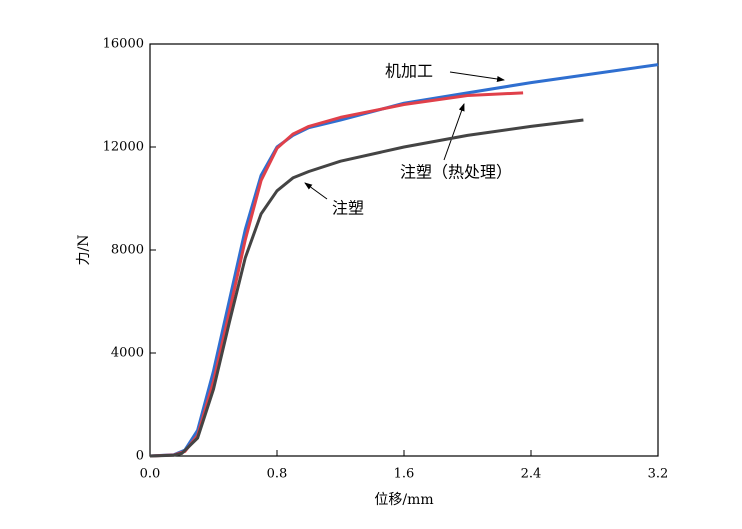 This screenshot has height=529, width=742. Describe the element at coordinates (150, 474) in the screenshot. I see `x-tick-label: 0.0` at that location.